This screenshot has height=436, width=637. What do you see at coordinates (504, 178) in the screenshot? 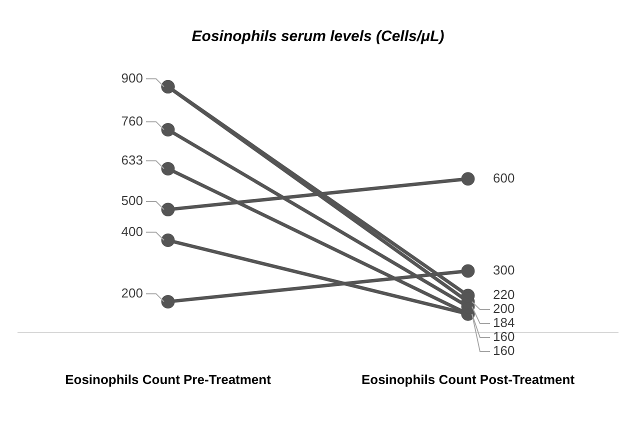
I see `data-label: 600` at bounding box center [504, 178].